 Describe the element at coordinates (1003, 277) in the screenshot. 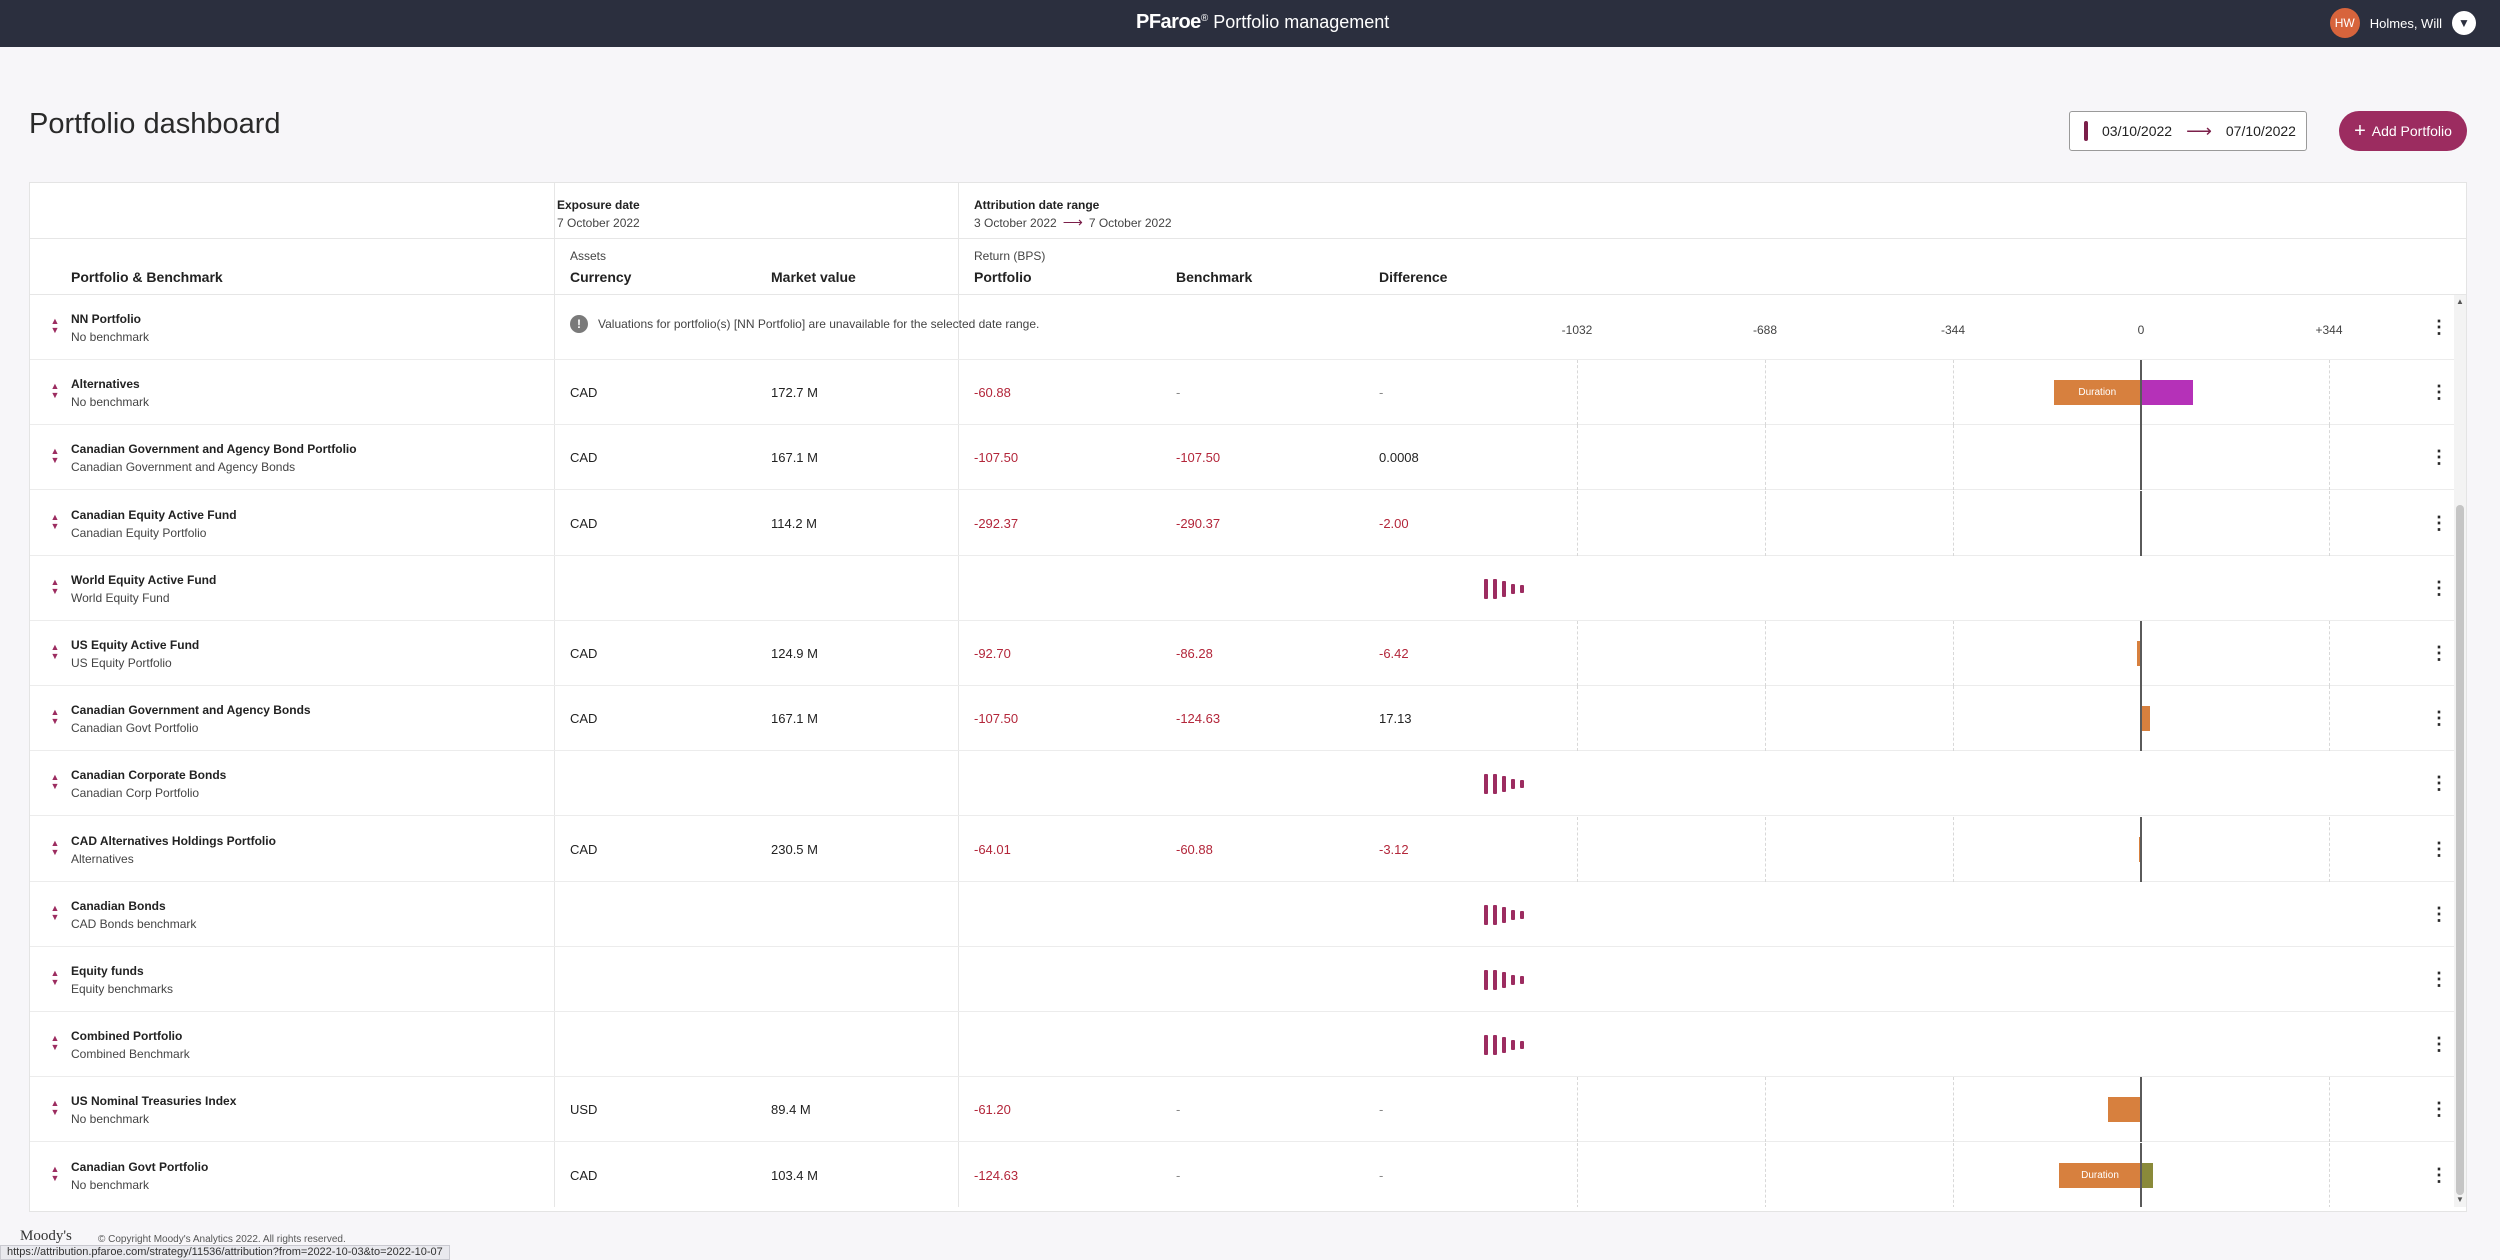

I see `col-portfolio: Portfolio` at that location.